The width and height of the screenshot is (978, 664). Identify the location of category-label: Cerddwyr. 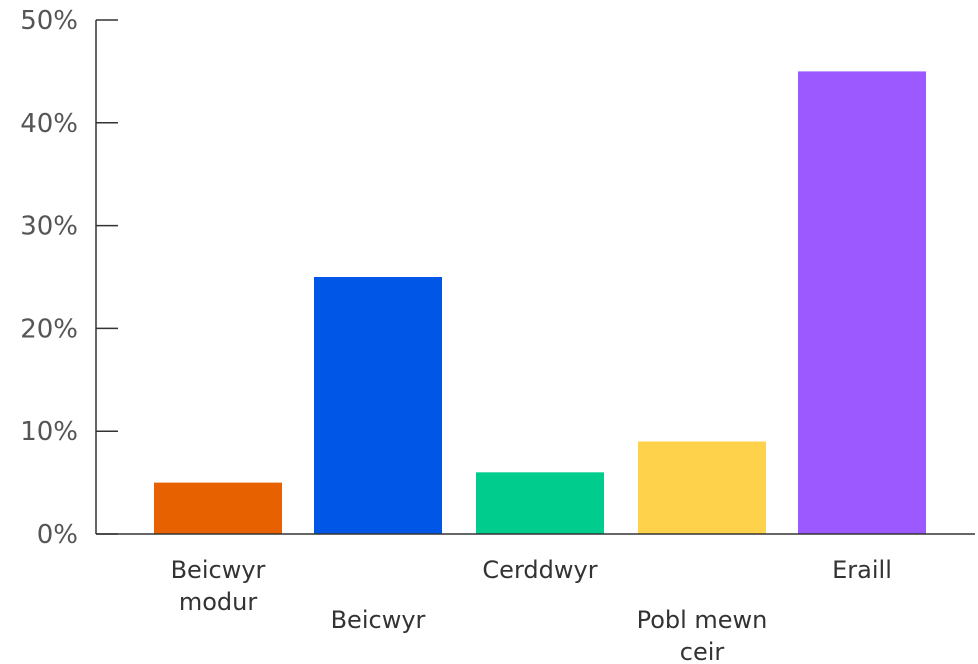
(539, 570).